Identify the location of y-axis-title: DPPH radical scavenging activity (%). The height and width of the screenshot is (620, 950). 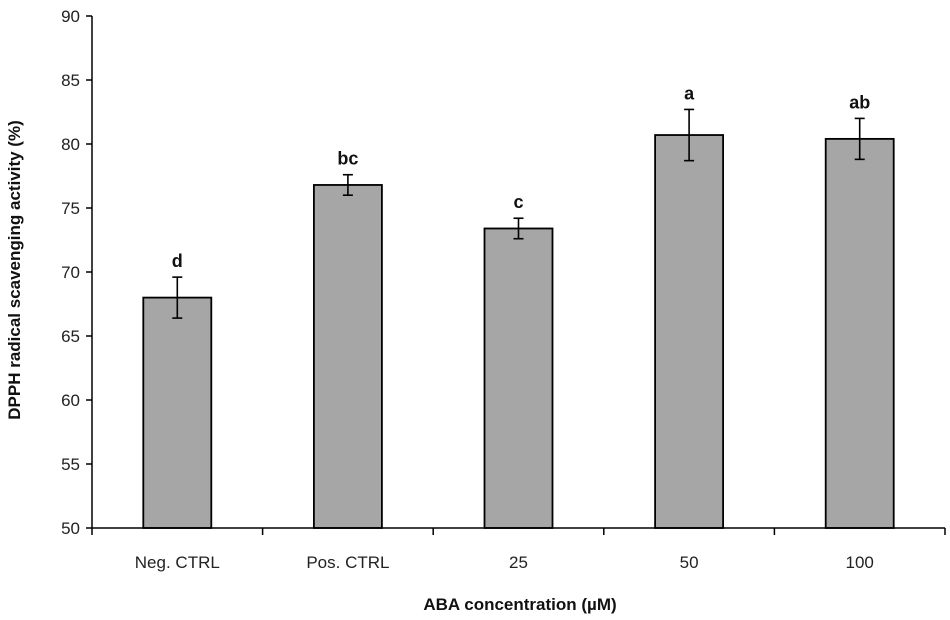
(14, 270).